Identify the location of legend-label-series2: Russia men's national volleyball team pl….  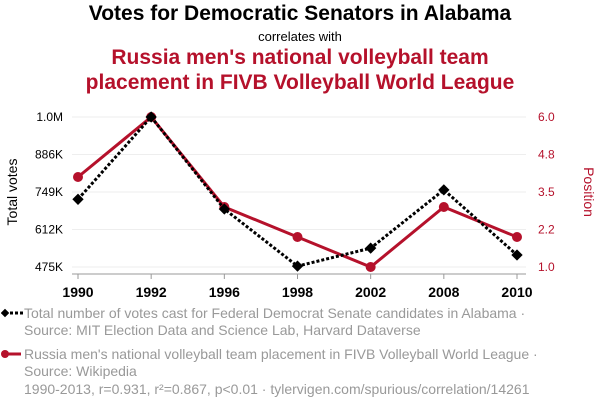
(281, 362).